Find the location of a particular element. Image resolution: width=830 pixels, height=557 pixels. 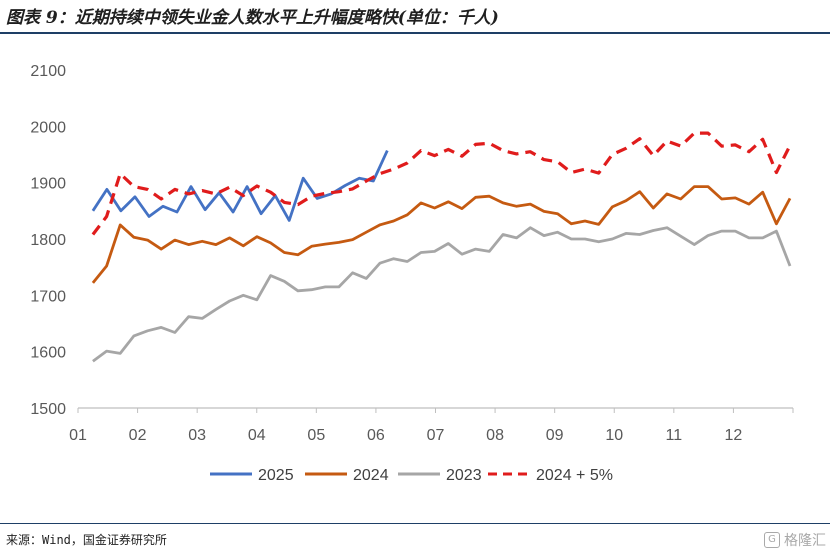

chart-legend: 2025 2024 2023 2024 + 5% is located at coordinates (411, 475).